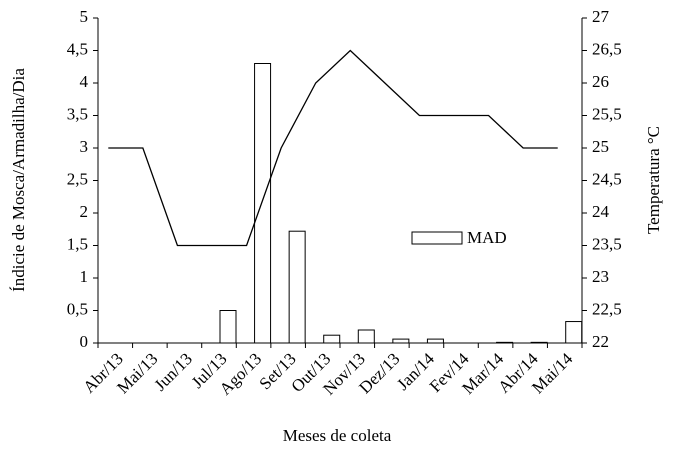 This screenshot has width=673, height=452. Describe the element at coordinates (601, 211) in the screenshot. I see `y2-tick-label: 24` at that location.